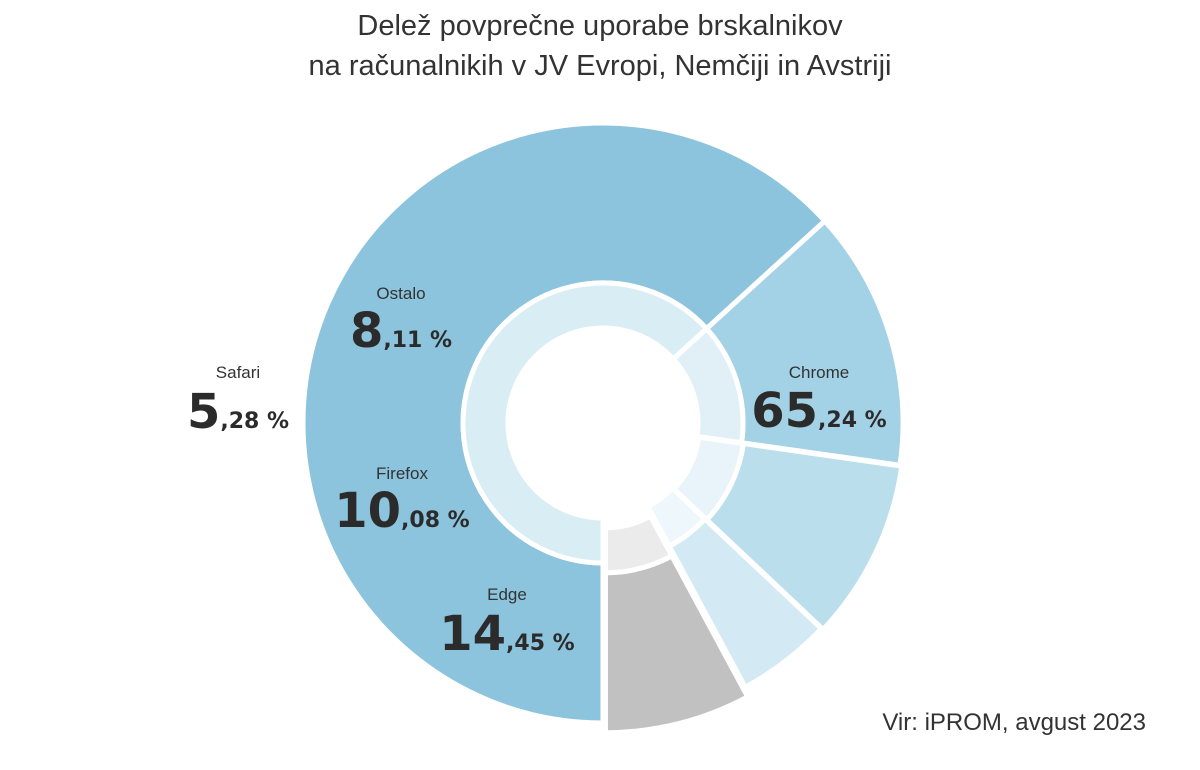 This screenshot has height=770, width=1200. I want to click on label-chrome-value: 65,24 %, so click(818, 411).